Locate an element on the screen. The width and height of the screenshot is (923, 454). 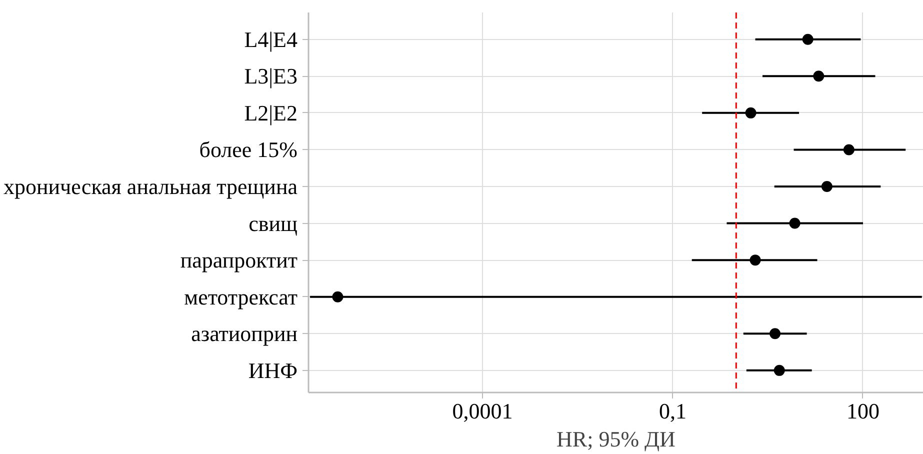
y-tick-label: свищ is located at coordinates (273, 223).